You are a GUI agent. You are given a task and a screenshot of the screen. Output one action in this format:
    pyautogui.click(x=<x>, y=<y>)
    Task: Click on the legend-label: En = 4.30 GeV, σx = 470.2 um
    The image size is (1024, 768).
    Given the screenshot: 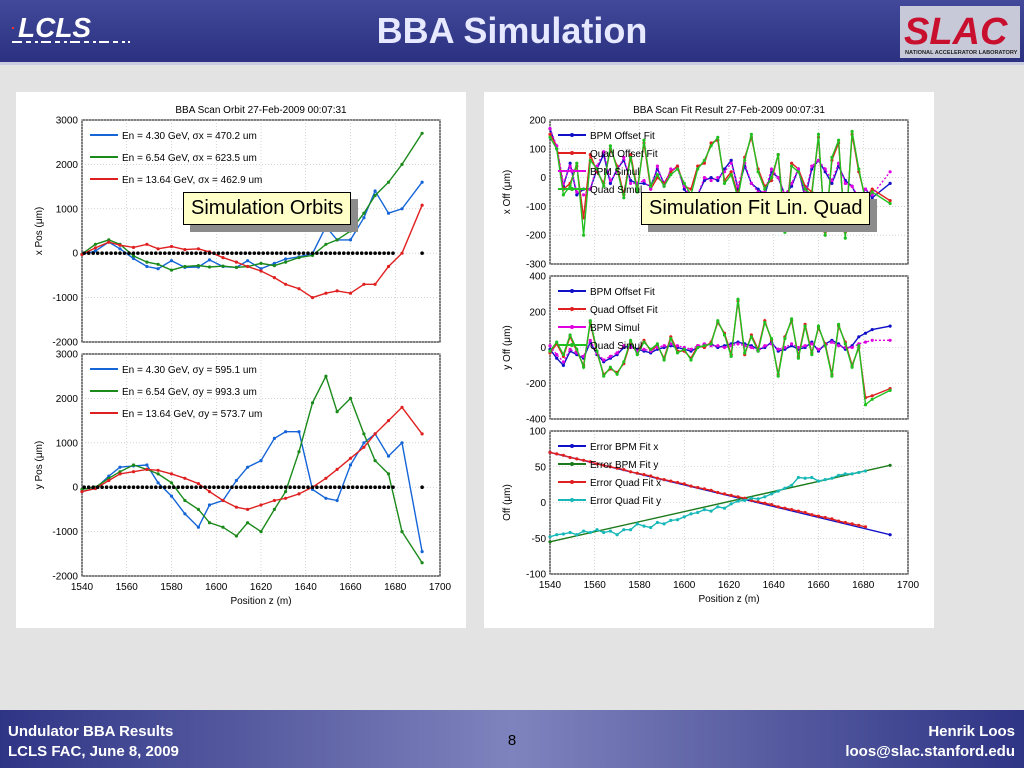 What is the action you would take?
    pyautogui.click(x=189, y=136)
    